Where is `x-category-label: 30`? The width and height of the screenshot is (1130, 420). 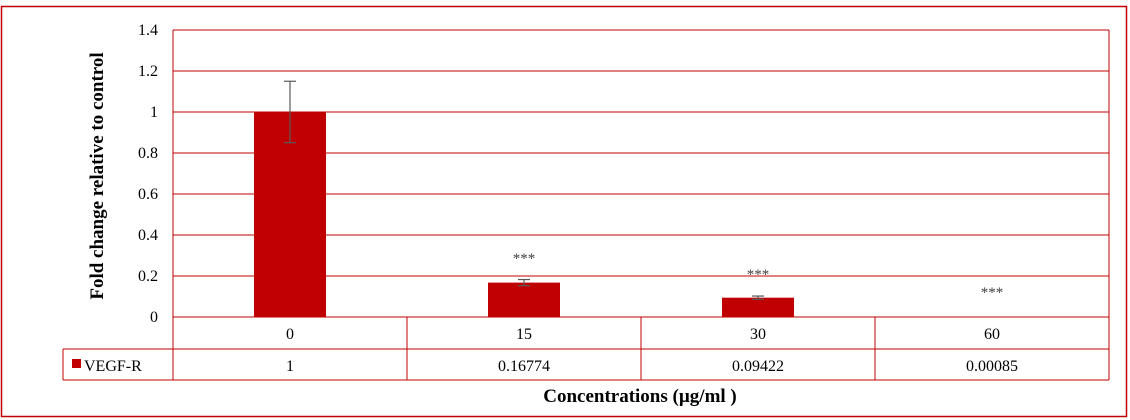
x-category-label: 30 is located at coordinates (758, 334).